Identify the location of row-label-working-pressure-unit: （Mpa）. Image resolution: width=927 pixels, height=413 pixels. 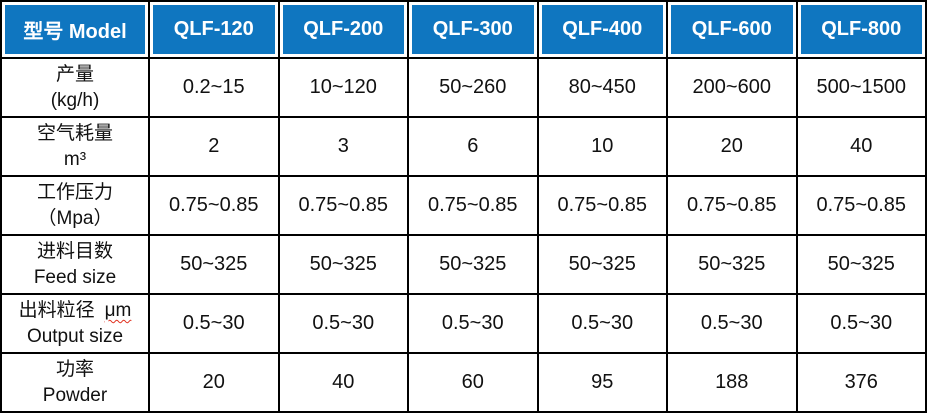
(75, 218).